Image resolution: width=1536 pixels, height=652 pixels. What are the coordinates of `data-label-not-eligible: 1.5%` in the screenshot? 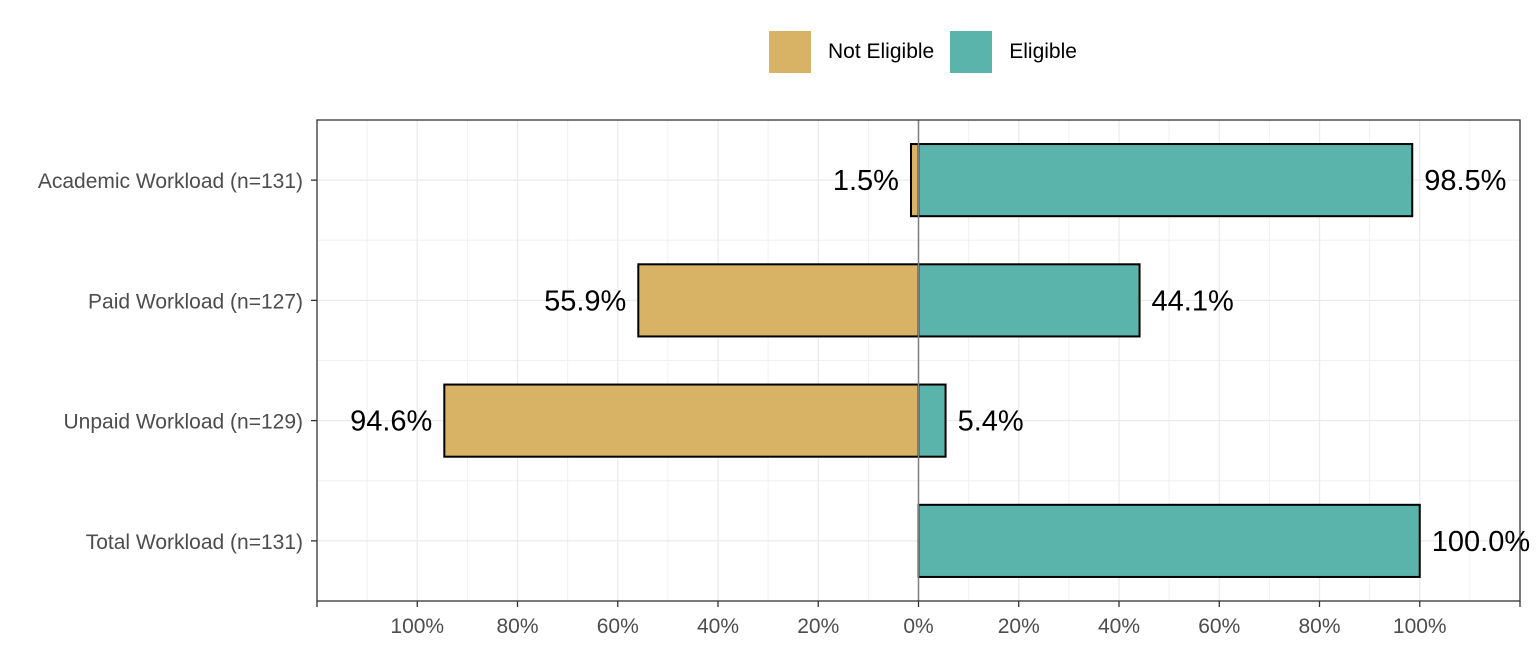 It's located at (866, 181).